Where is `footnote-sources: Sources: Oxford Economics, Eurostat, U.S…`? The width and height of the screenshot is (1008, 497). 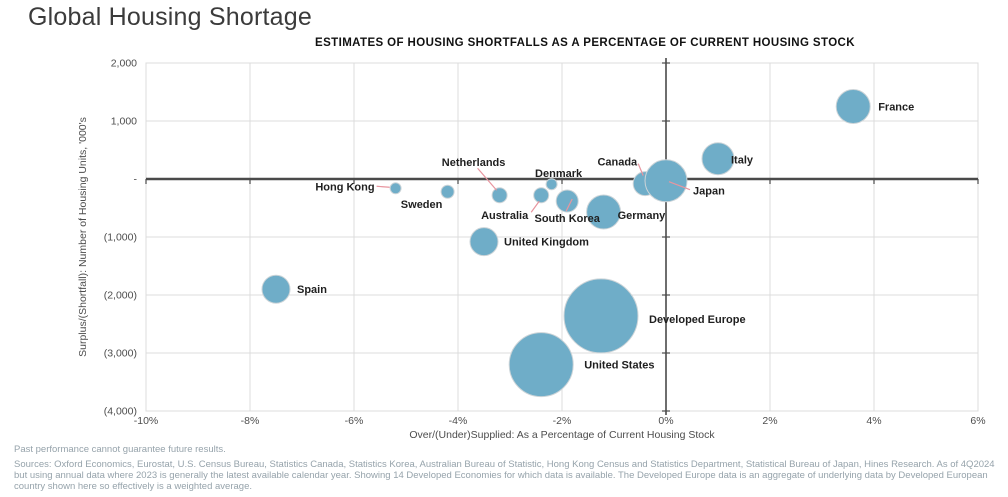
footnote-sources: Sources: Oxford Economics, Eurostat, U.S… is located at coordinates (504, 475).